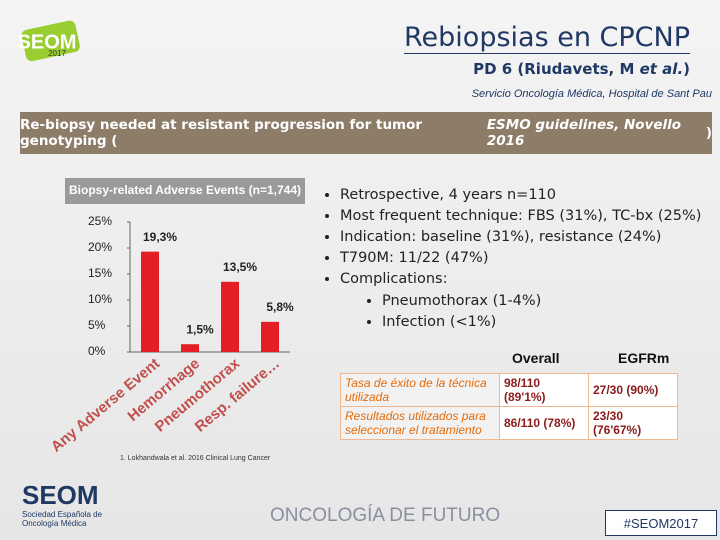 The width and height of the screenshot is (720, 540). What do you see at coordinates (240, 267) in the screenshot?
I see `value-label: 13,5%` at bounding box center [240, 267].